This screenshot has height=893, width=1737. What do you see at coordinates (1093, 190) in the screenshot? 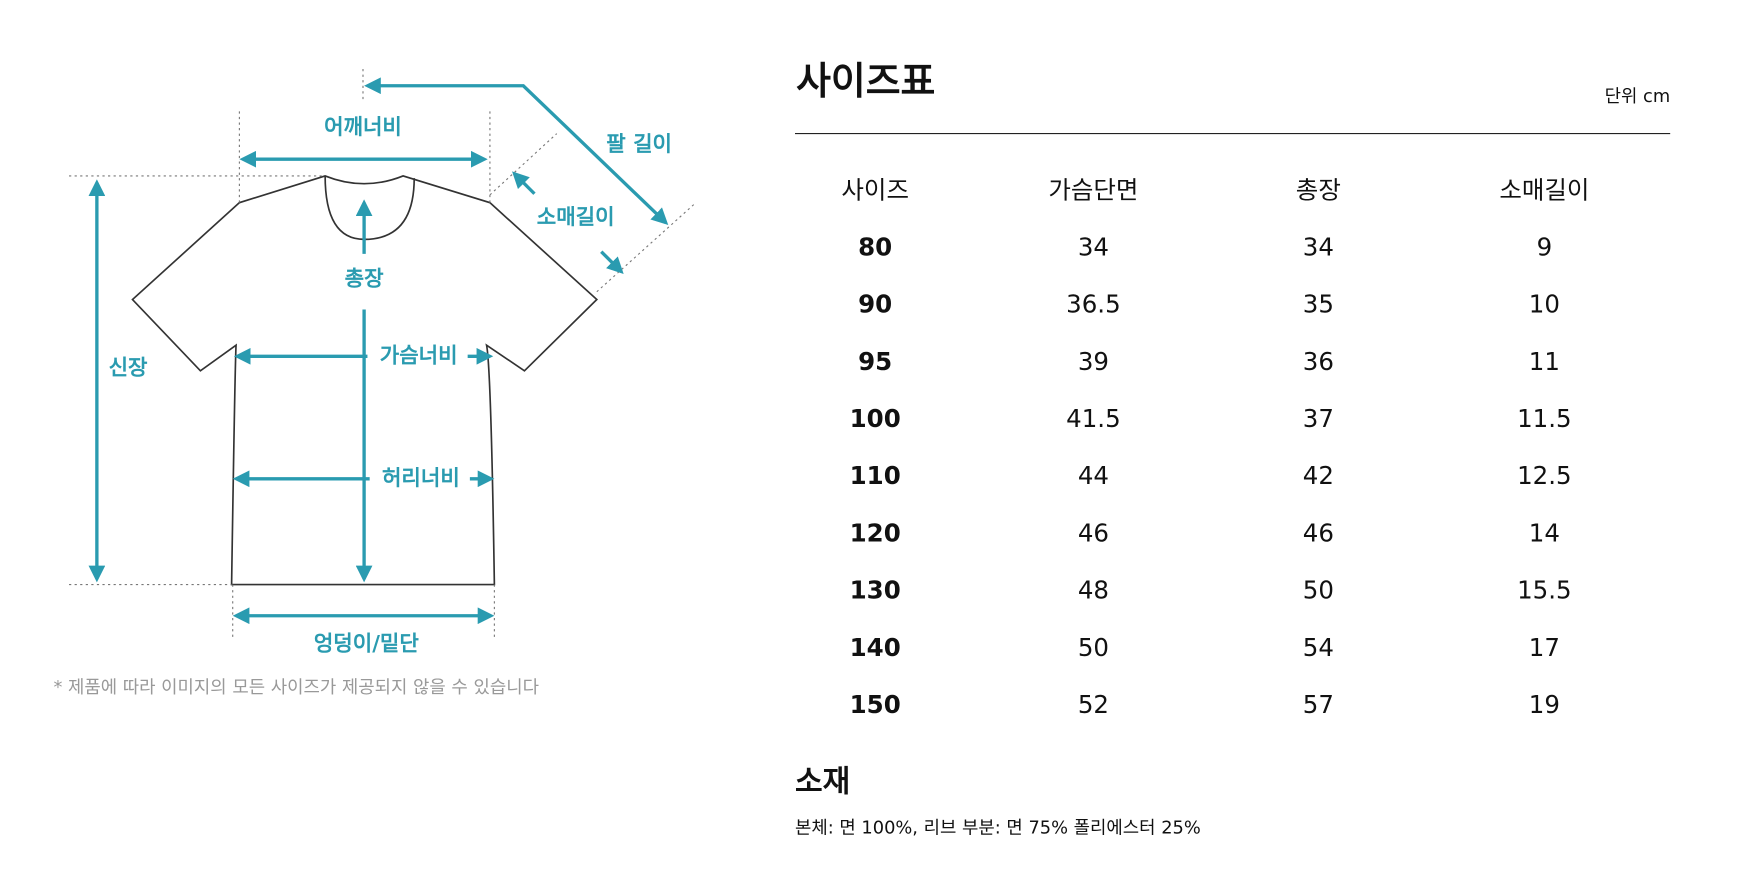
I see `table-header: 가슴단면` at bounding box center [1093, 190].